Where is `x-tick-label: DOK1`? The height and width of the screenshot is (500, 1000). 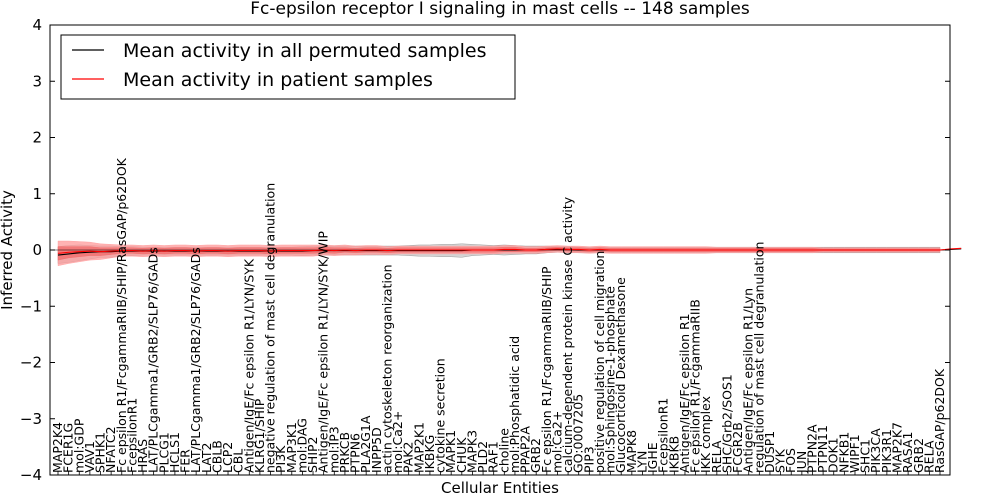
x-tick-label: DOK1 is located at coordinates (833, 455).